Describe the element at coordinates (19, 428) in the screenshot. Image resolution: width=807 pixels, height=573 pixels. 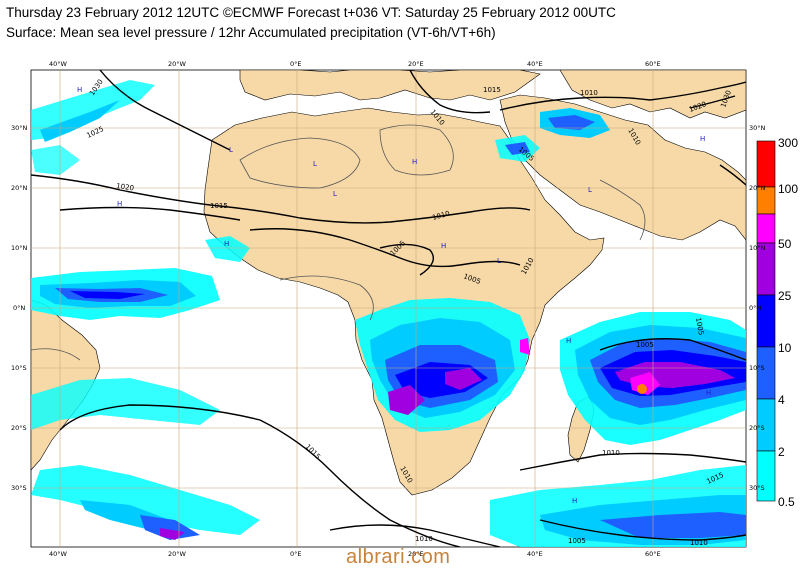
I see `lat-label: 20°S` at that location.